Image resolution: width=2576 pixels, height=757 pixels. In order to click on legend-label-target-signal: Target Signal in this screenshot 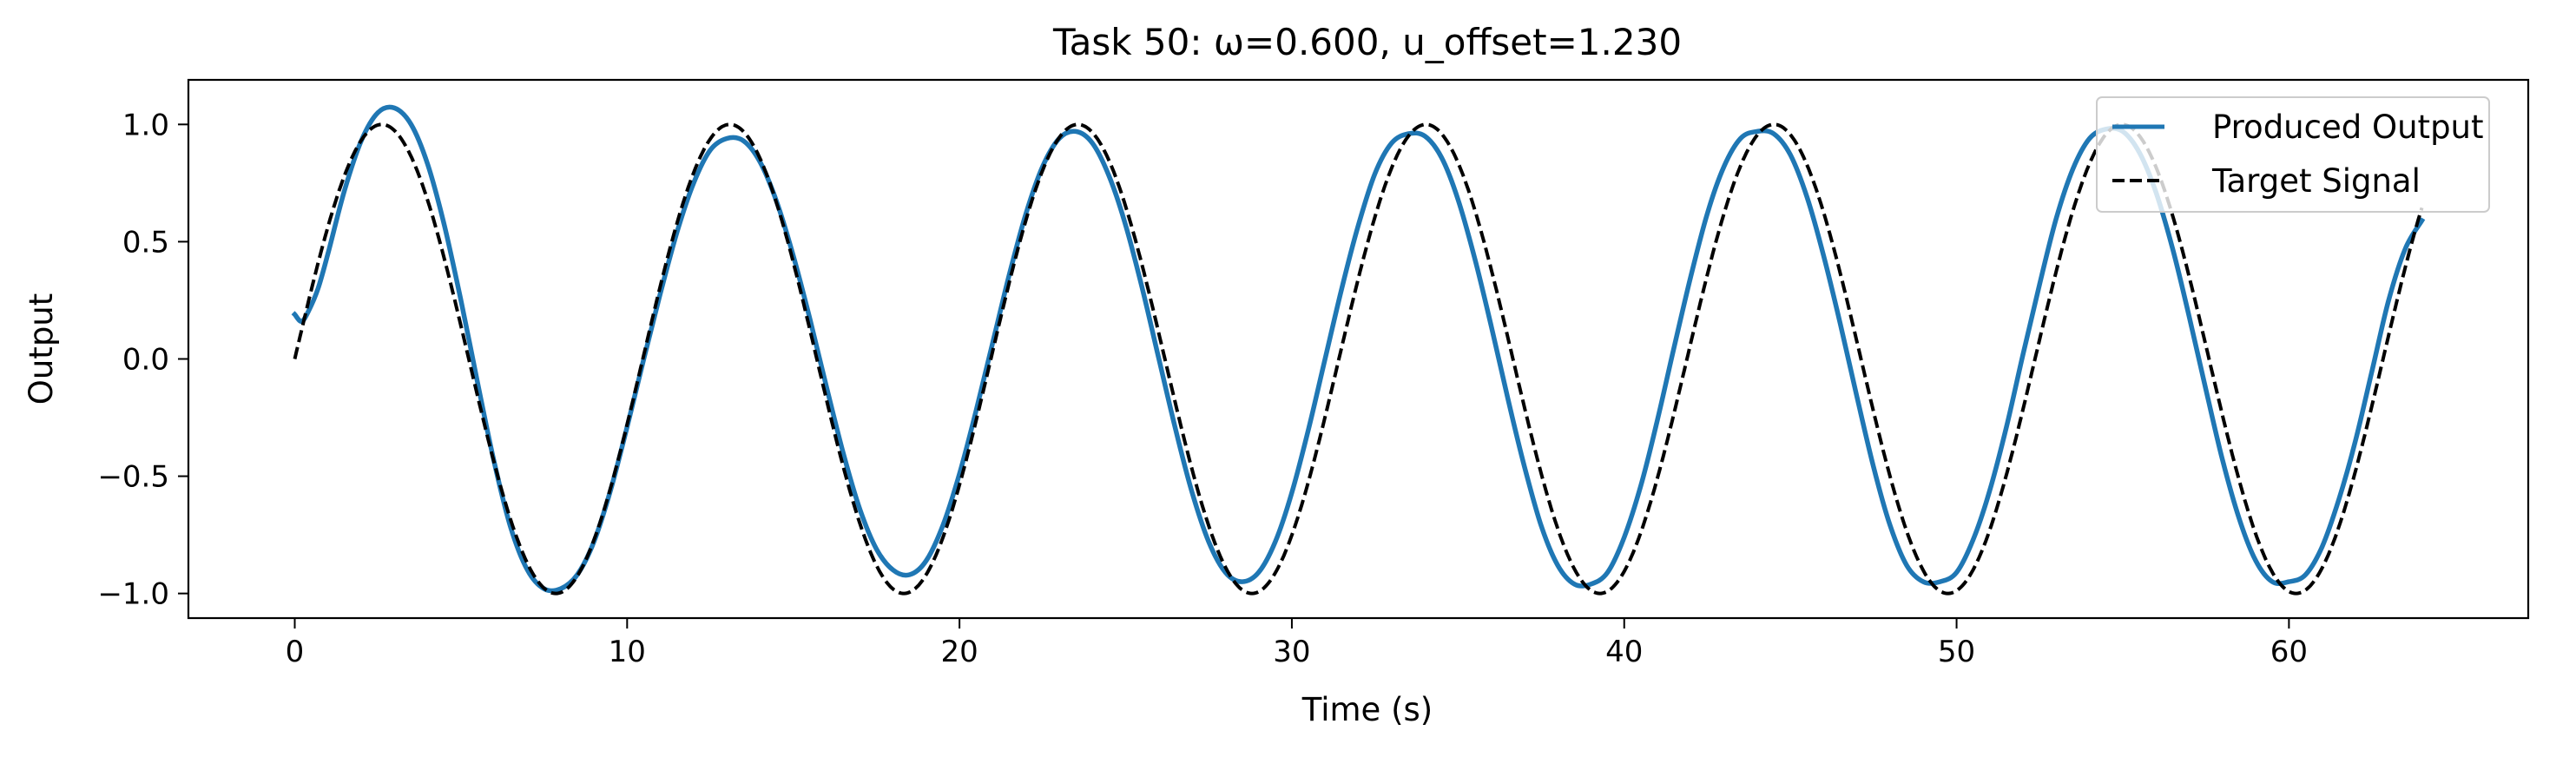, I will do `click(2316, 181)`.